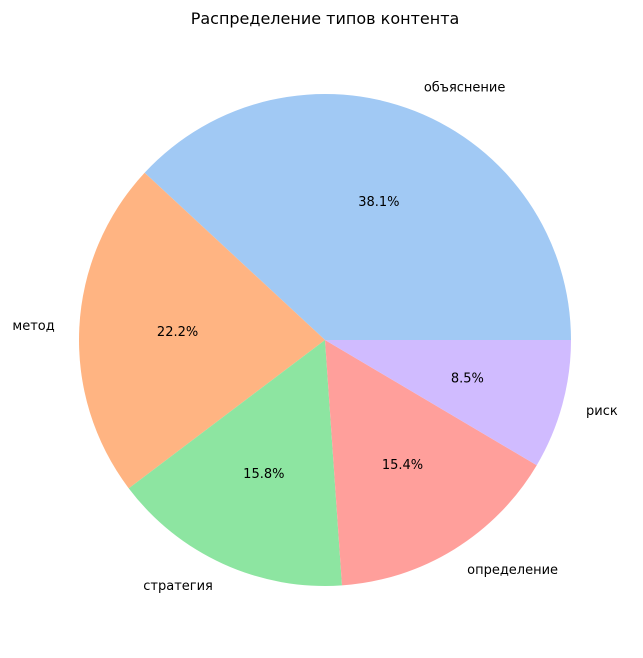  Describe the element at coordinates (402, 465) in the screenshot. I see `slice-percent-3: 15.4%` at that location.